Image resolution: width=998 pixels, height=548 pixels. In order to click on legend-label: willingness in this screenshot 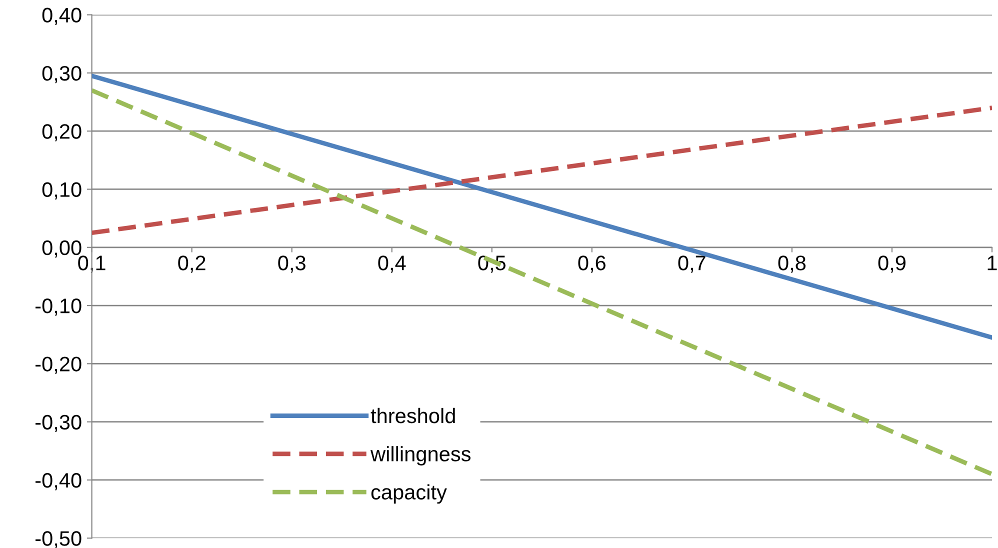, I will do `click(420, 456)`.